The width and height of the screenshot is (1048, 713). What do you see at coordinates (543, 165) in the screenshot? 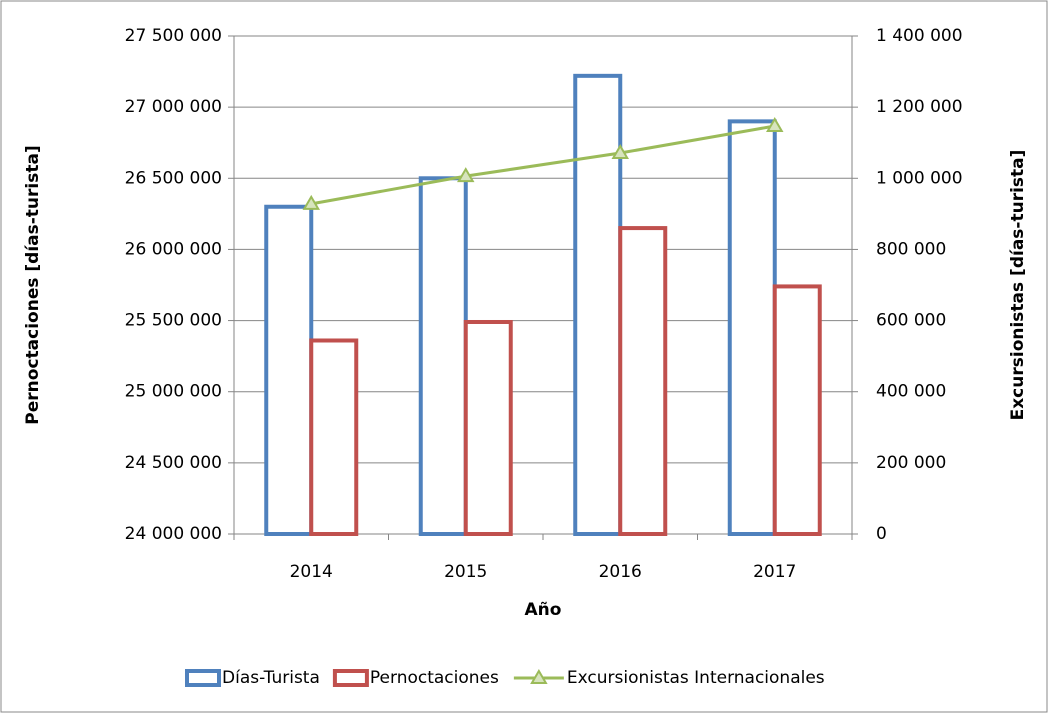
I see `line` at bounding box center [543, 165].